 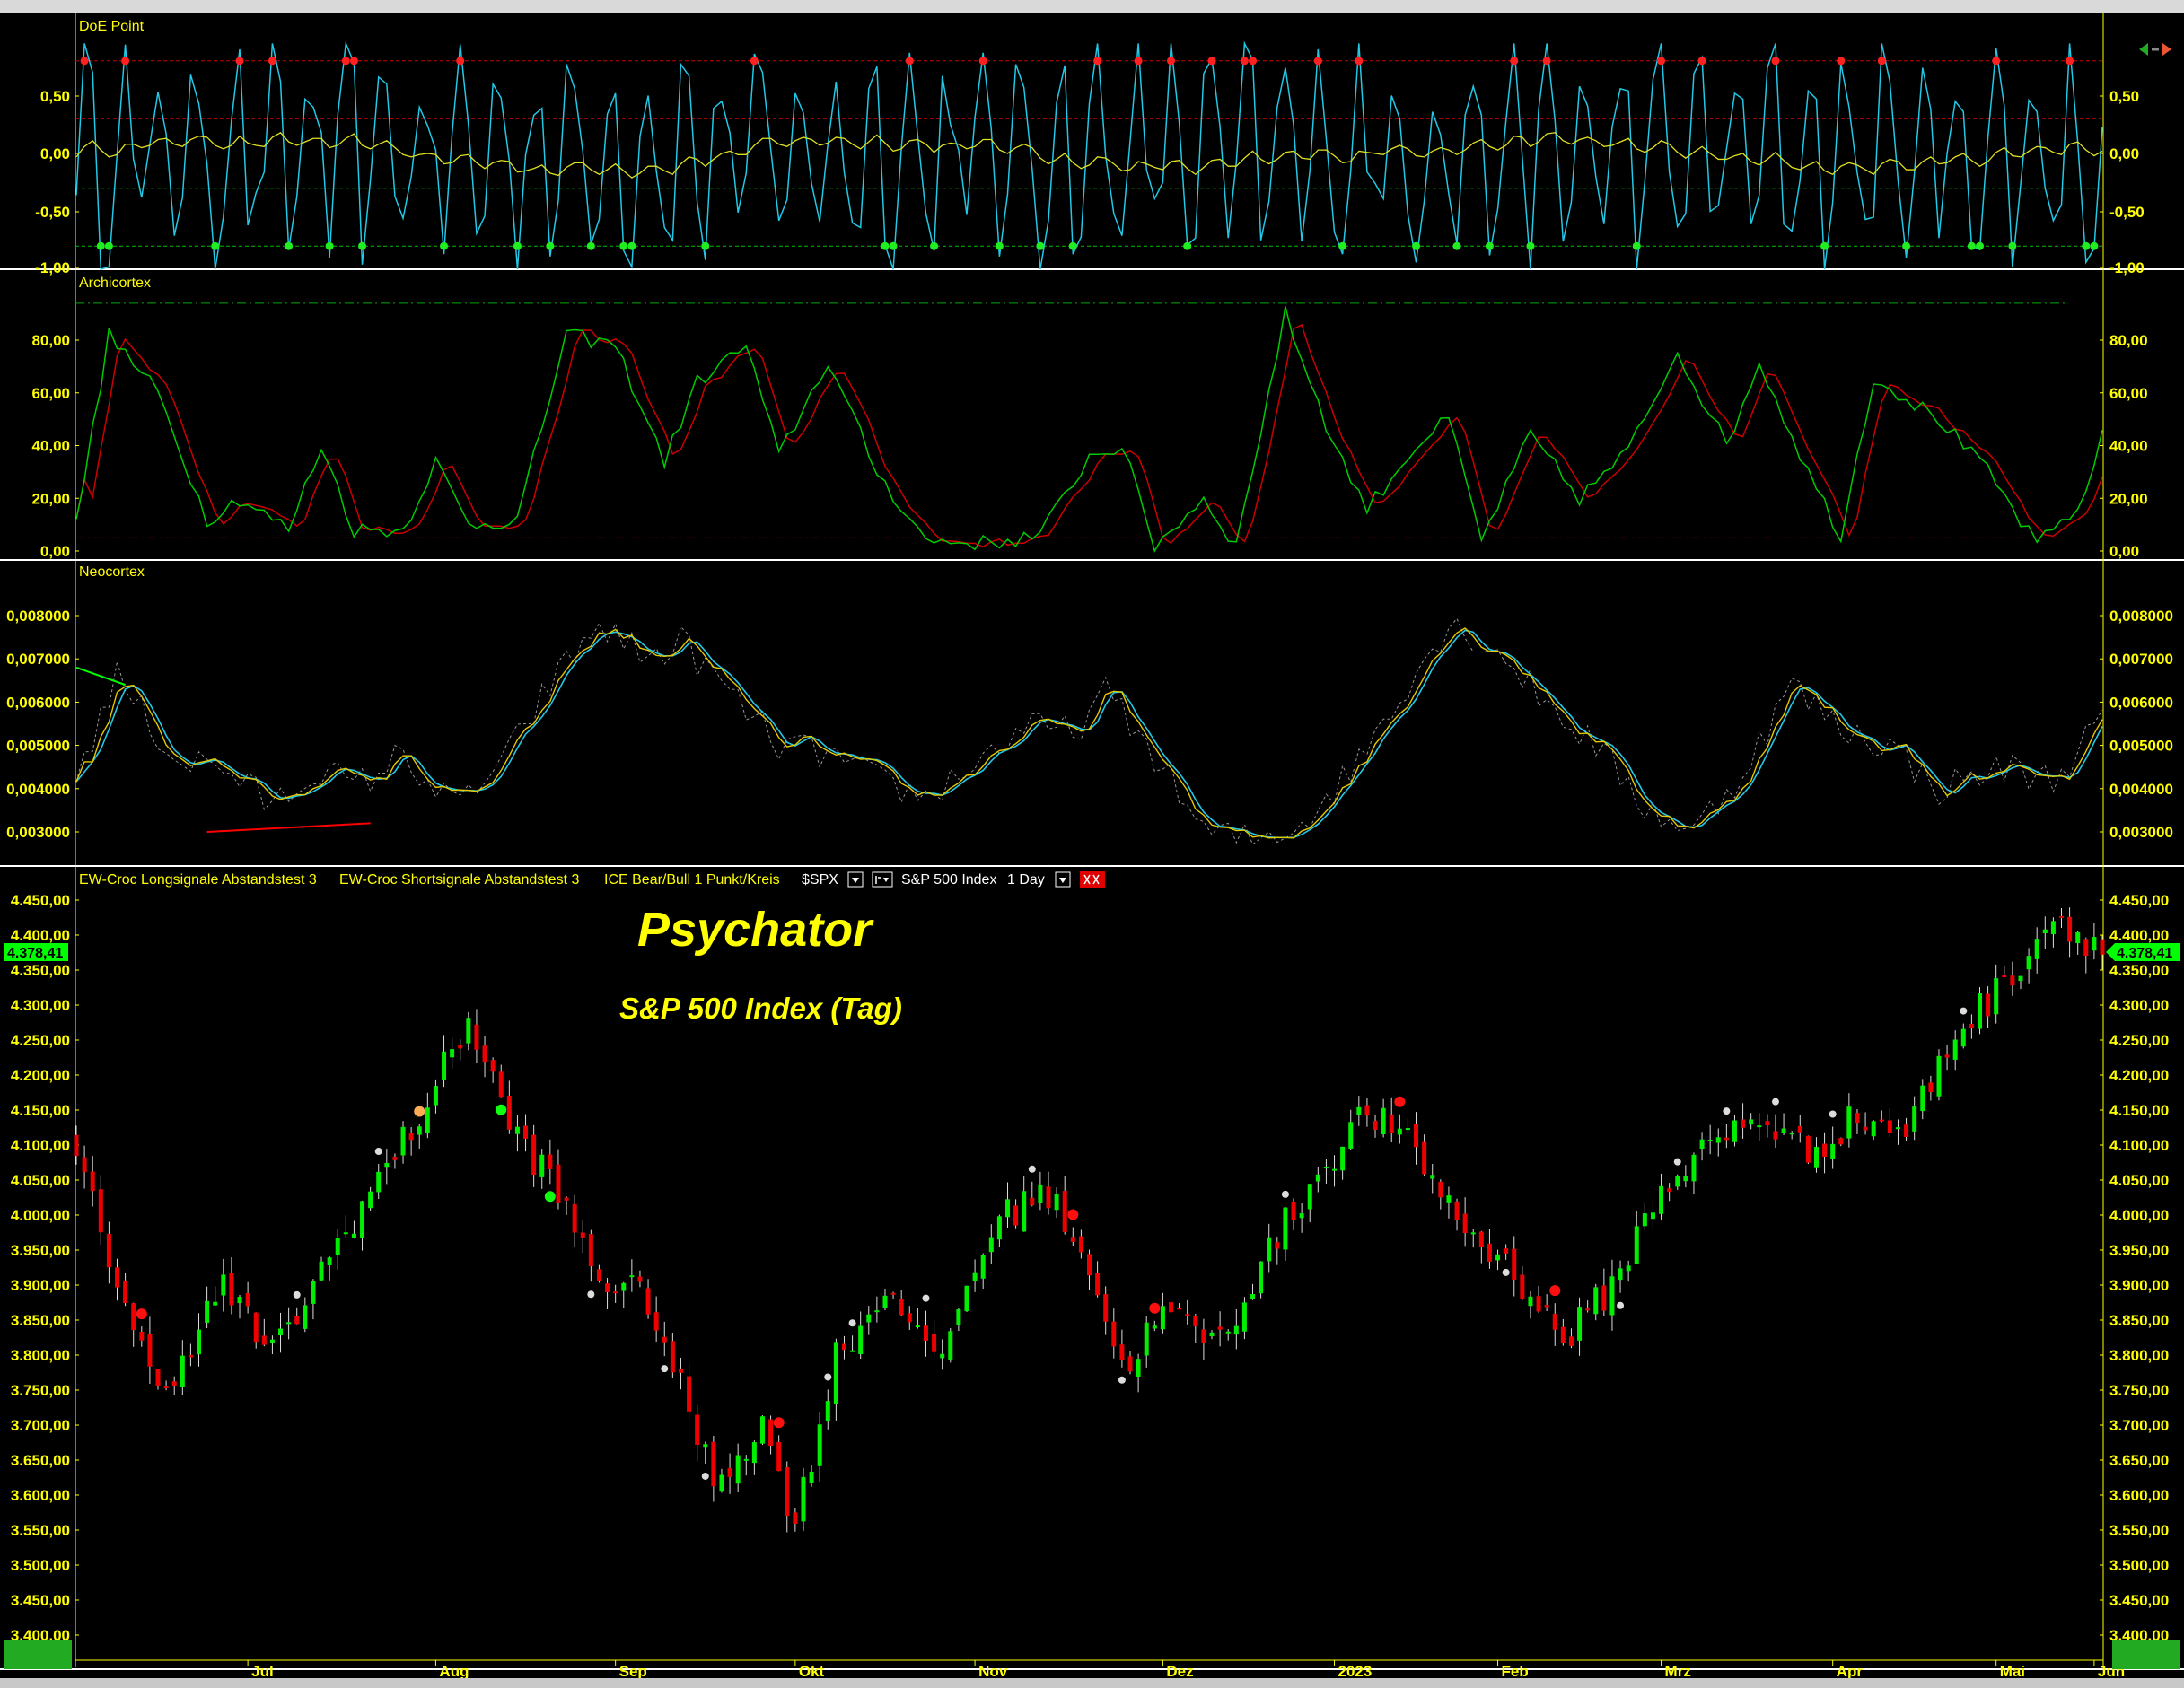 What do you see at coordinates (459, 880) in the screenshot?
I see `legend-short-signals: EW-Croc Shortsignale Abstandstest 3` at bounding box center [459, 880].